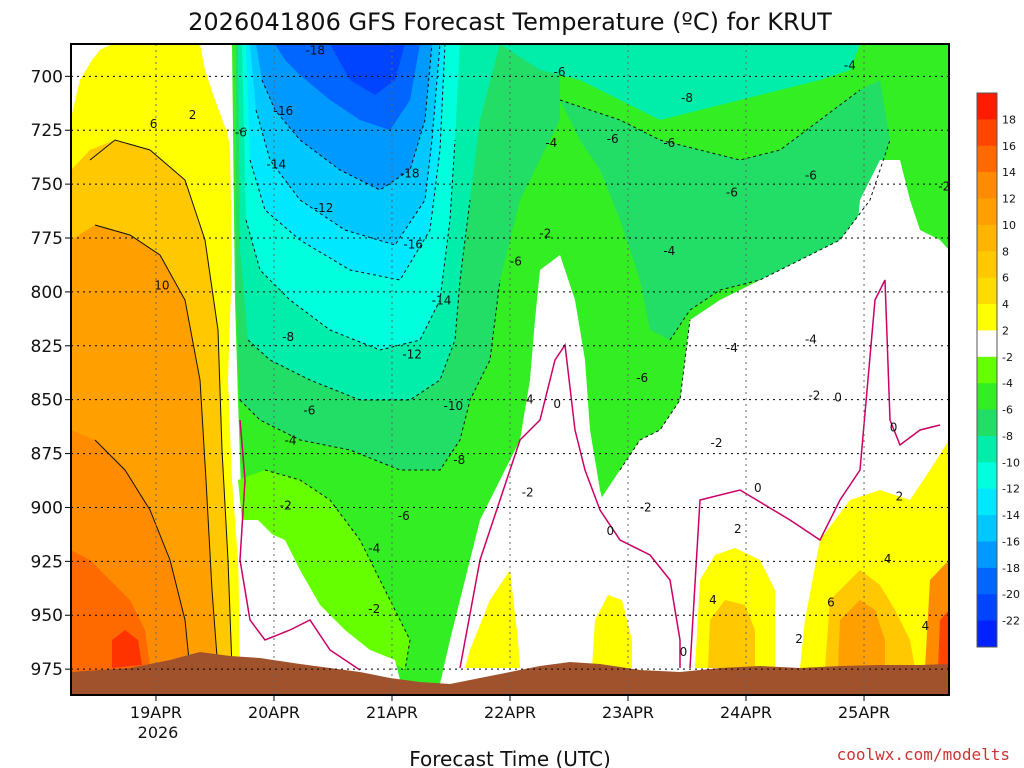  I want to click on warm-core-red, so click(127, 649).